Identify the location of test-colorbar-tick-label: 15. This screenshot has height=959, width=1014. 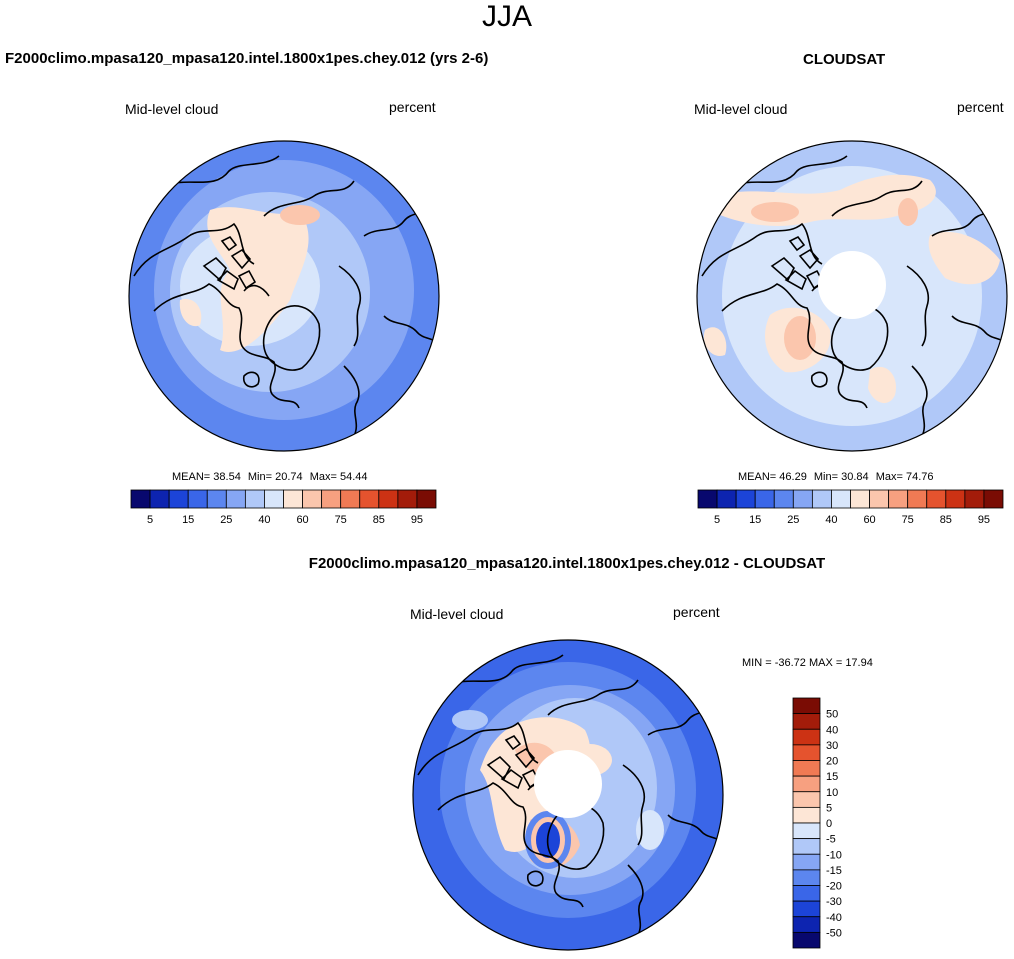
(188, 520).